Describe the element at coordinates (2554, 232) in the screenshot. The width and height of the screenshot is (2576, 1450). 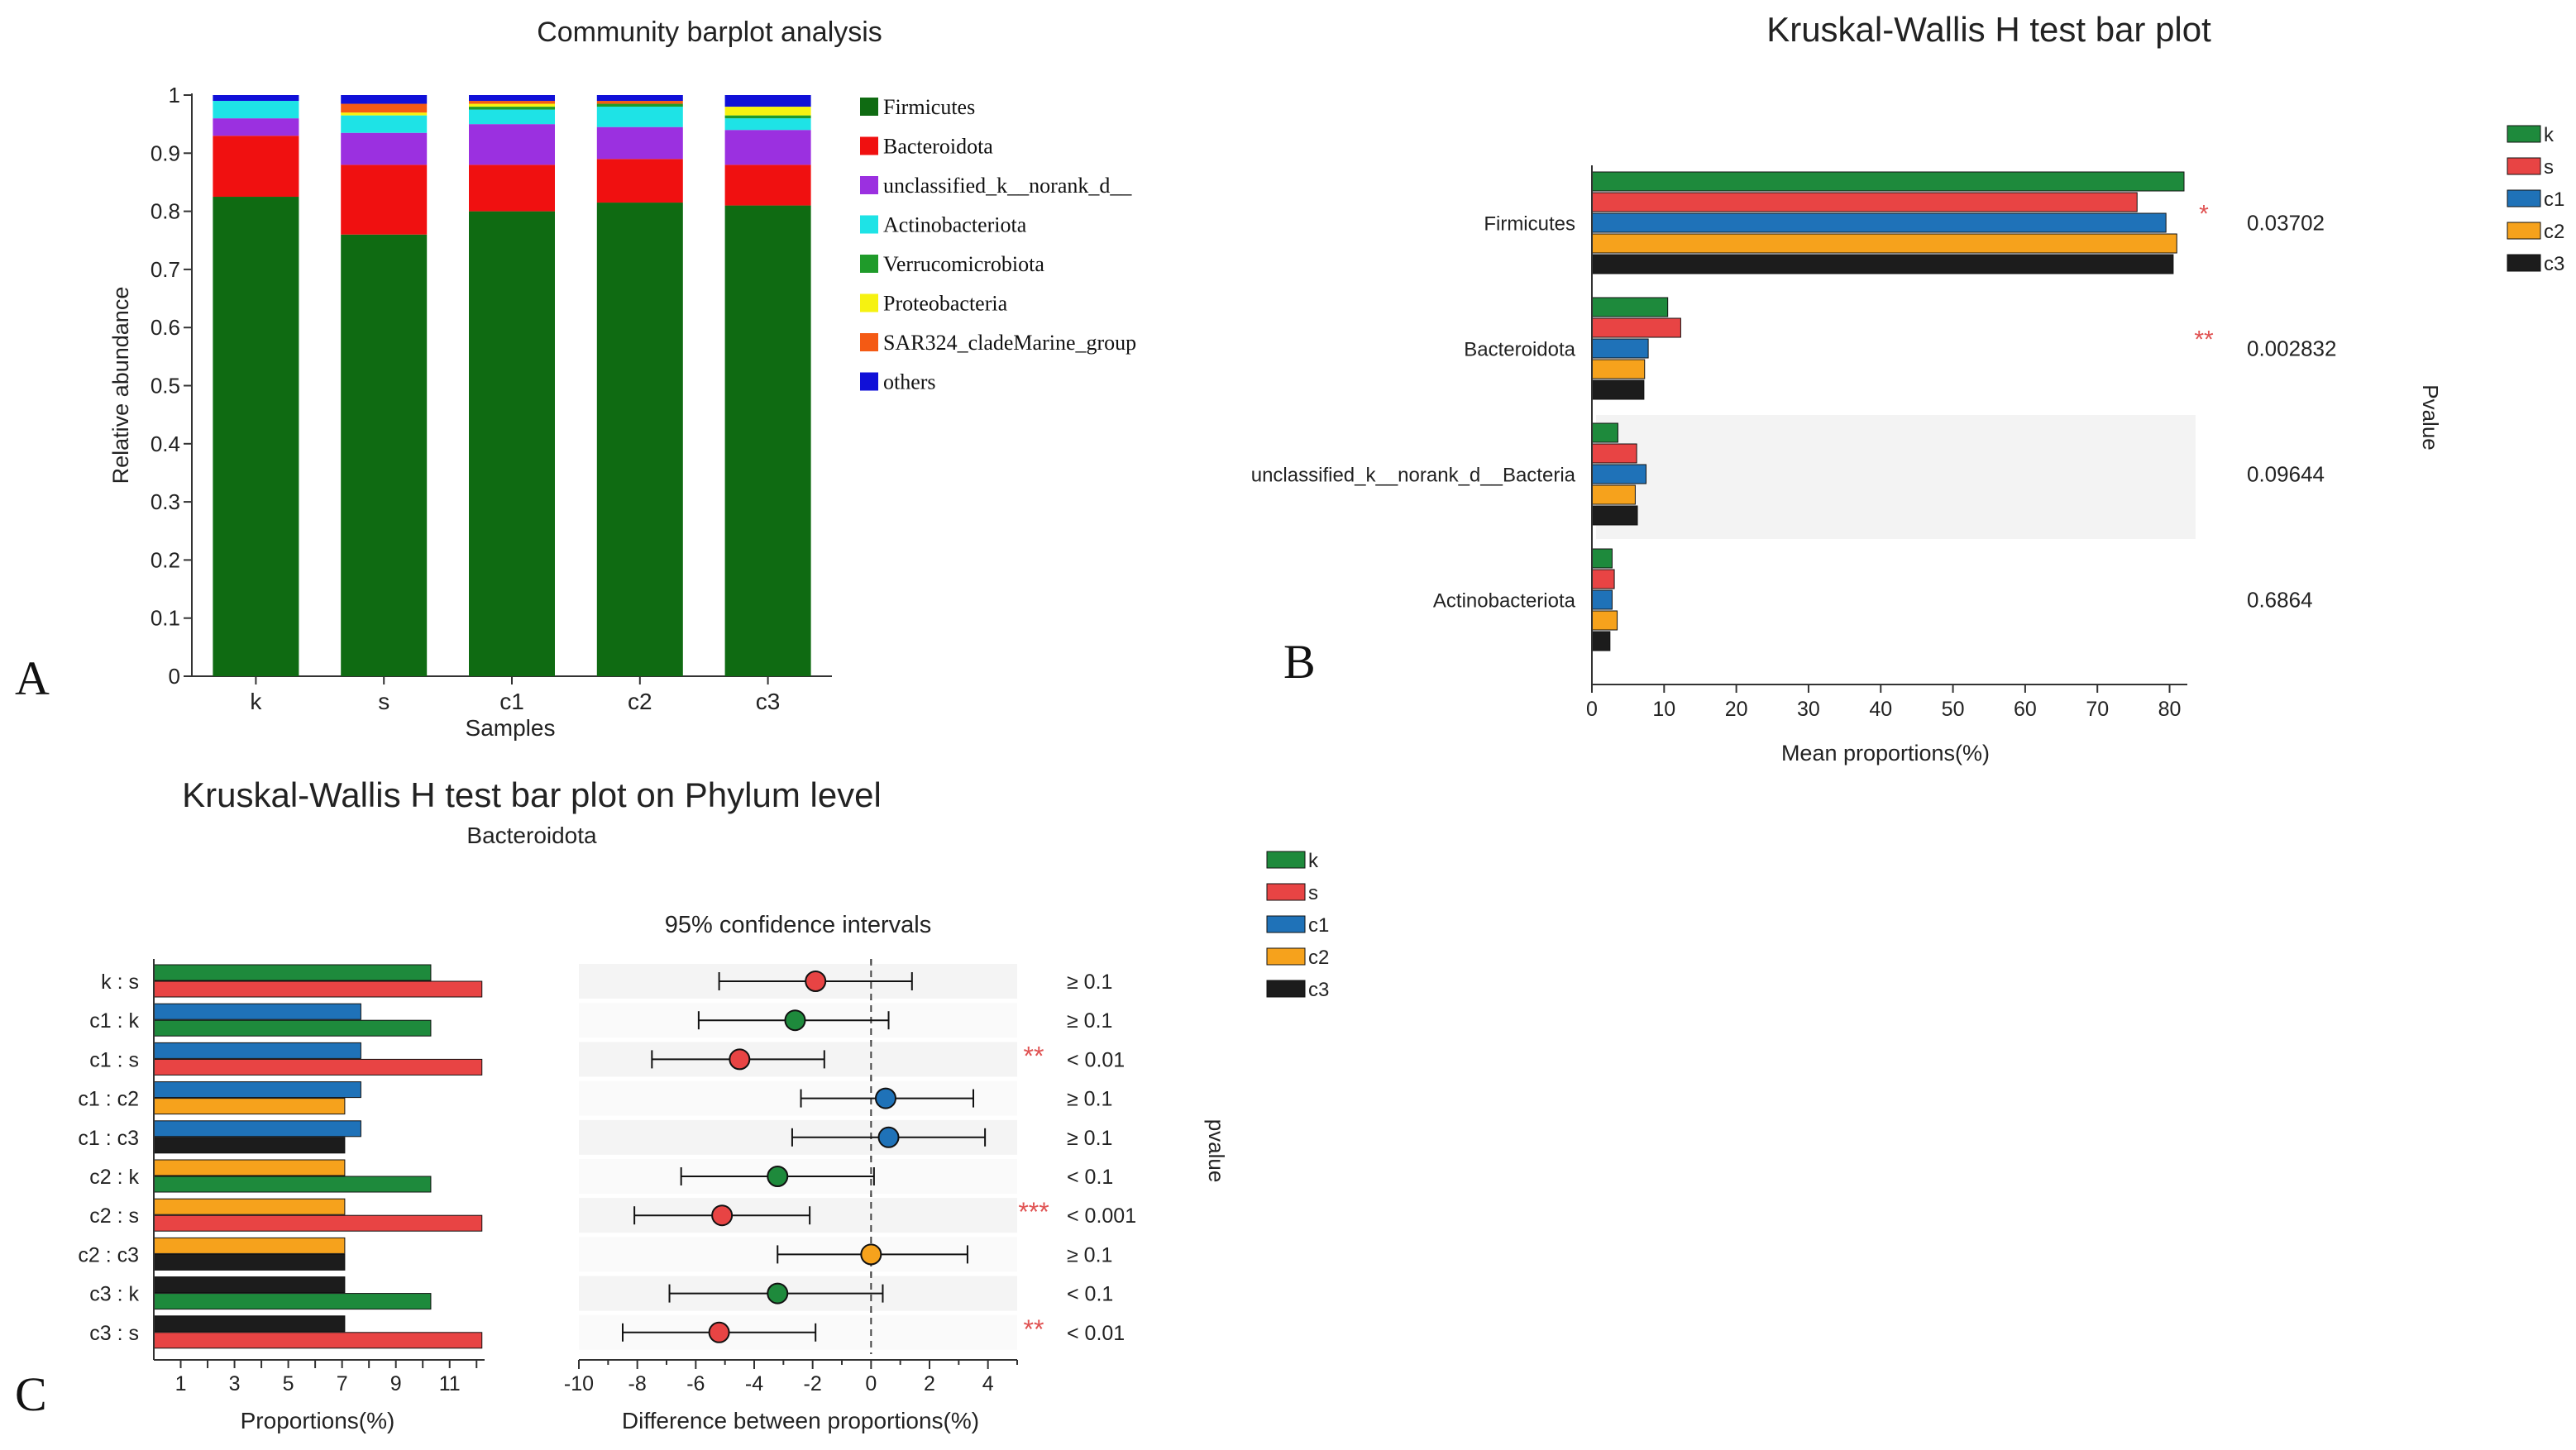
I see `legend-label-c2: c2` at that location.